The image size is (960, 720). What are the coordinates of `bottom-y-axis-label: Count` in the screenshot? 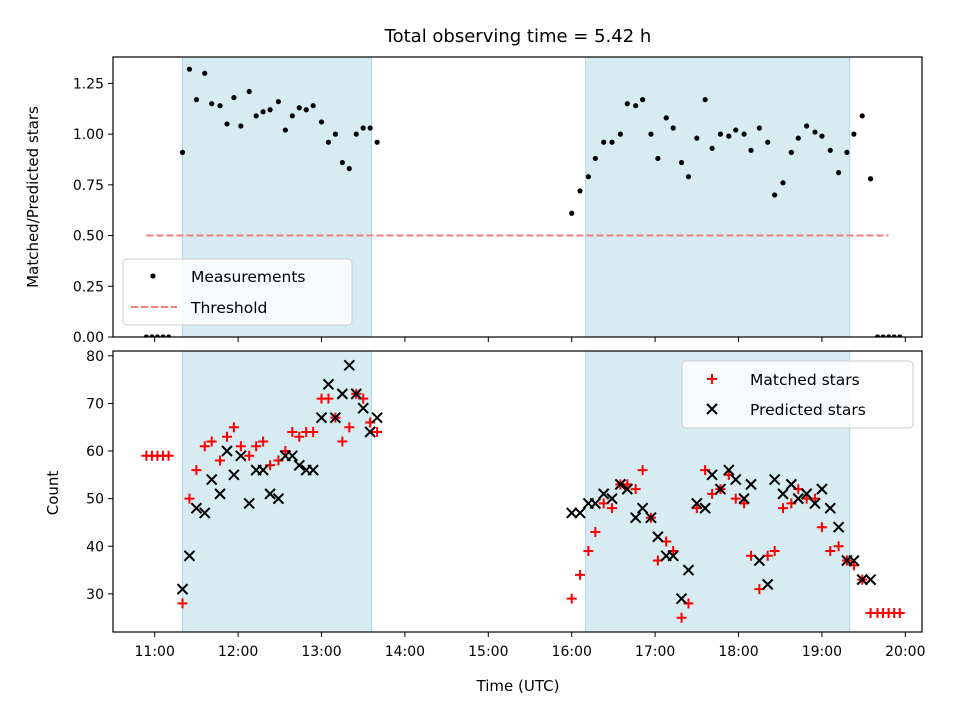 It's located at (53, 493).